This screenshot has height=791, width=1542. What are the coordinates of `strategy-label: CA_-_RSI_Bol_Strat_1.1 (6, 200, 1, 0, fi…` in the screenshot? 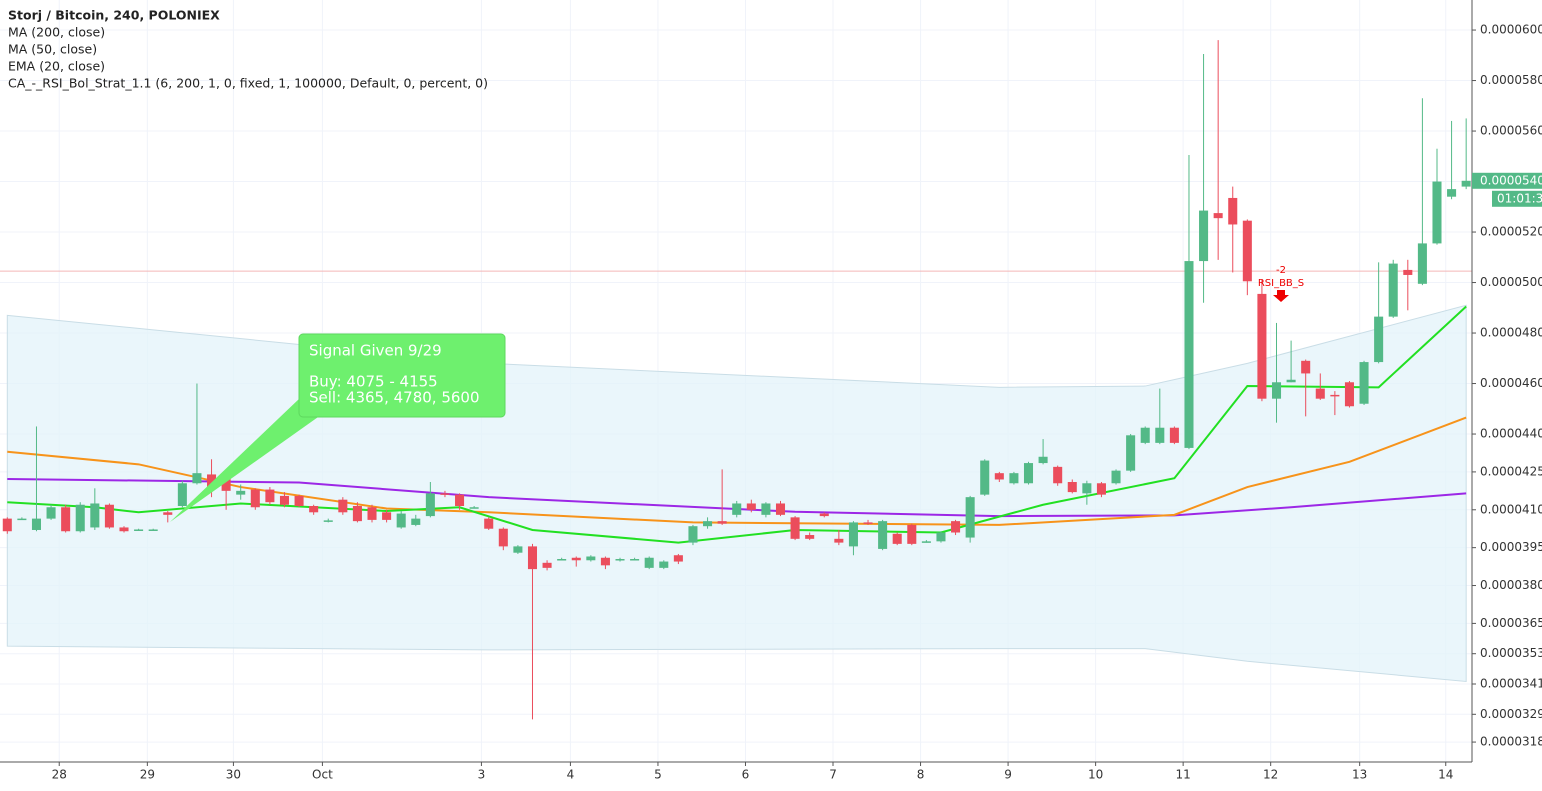 It's located at (248, 83).